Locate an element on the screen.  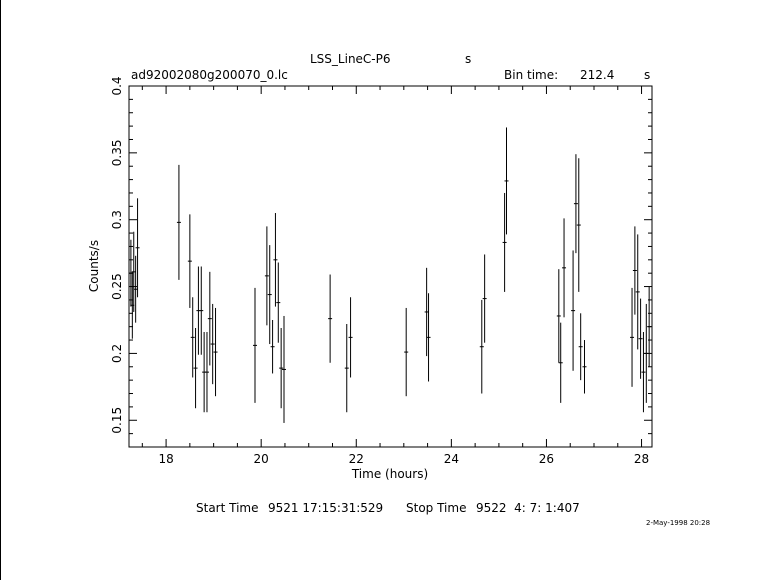
bin-time-unit: s is located at coordinates (647, 75).